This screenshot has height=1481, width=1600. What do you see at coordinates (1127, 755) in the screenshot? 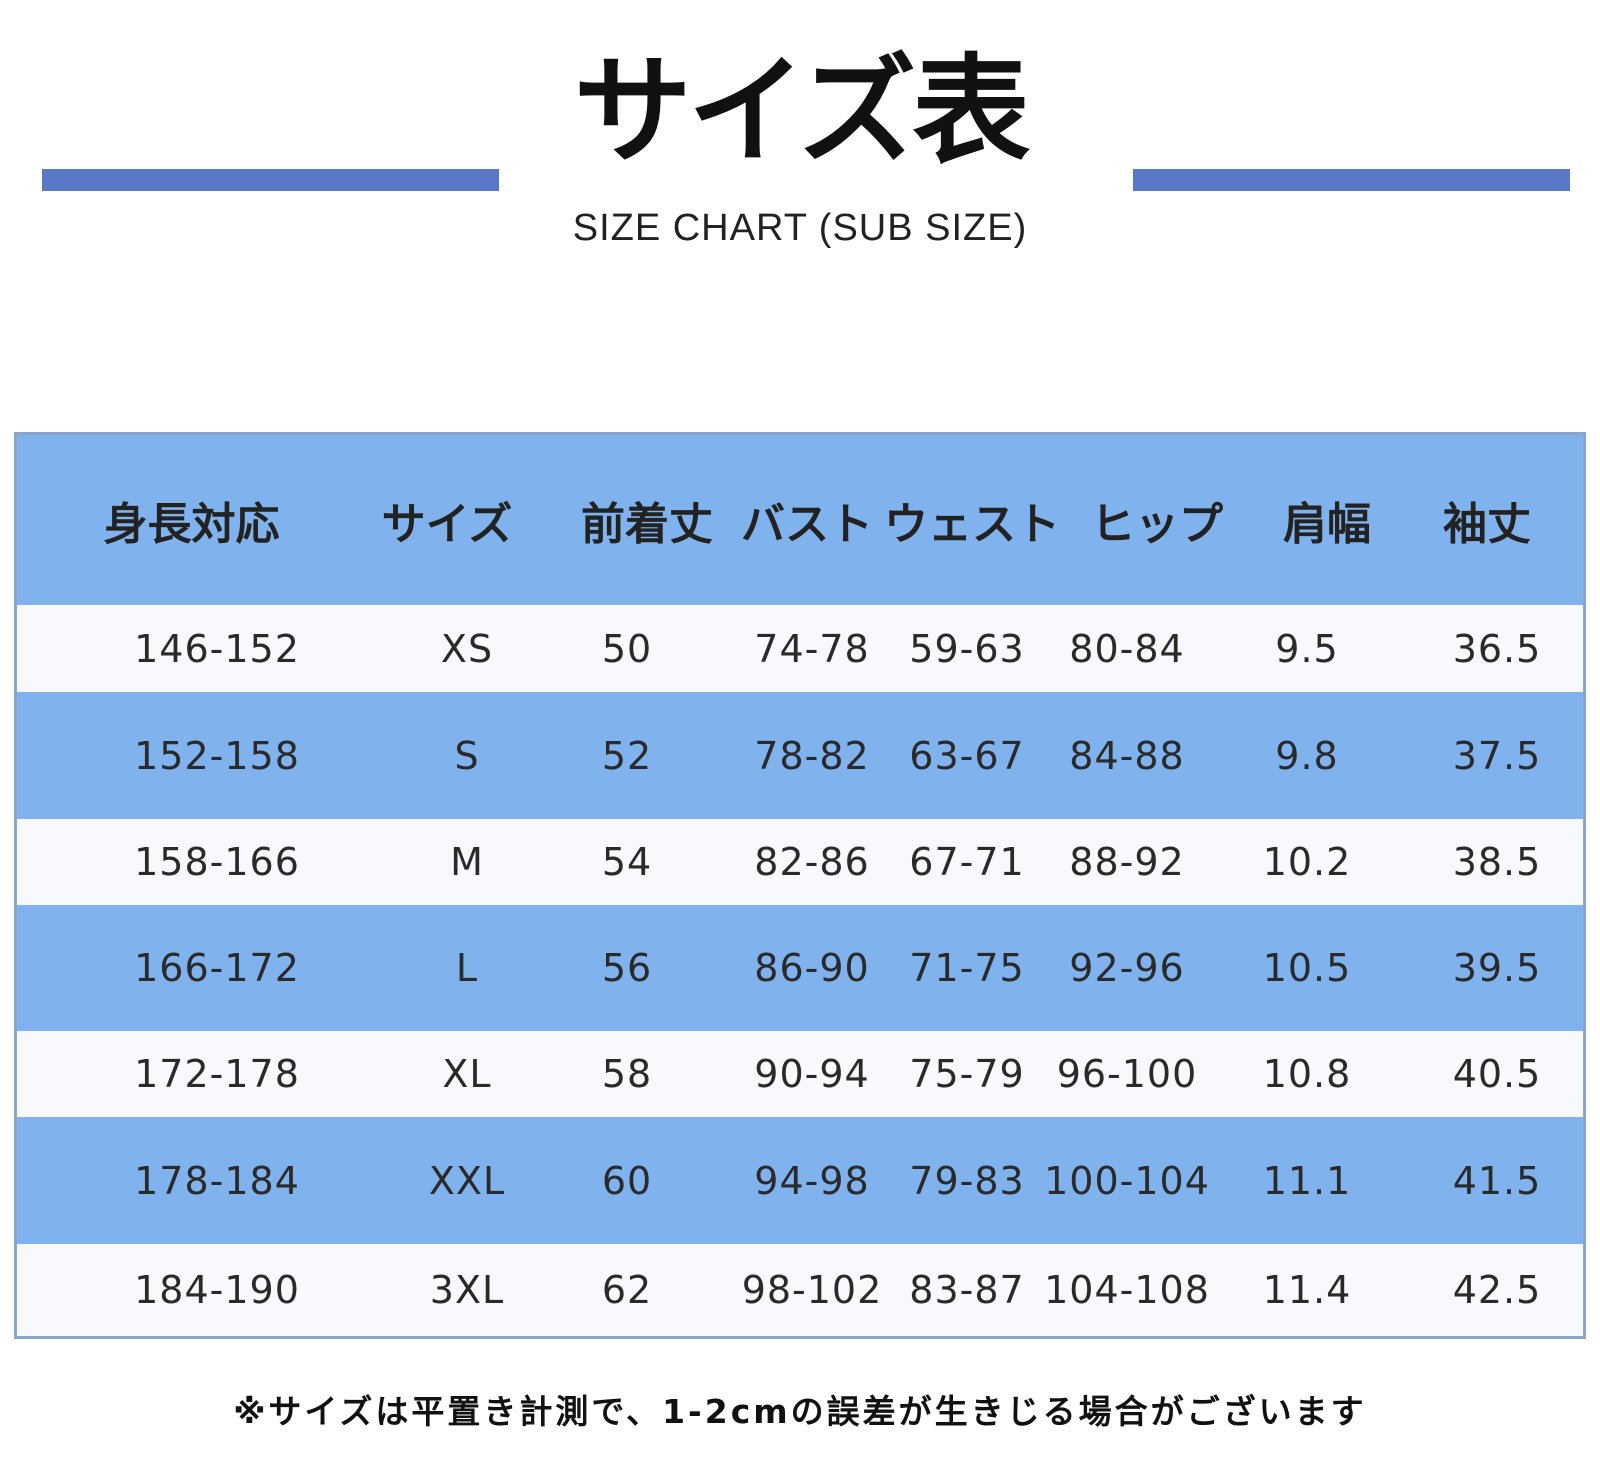
I see `cell-hip: 84-88` at bounding box center [1127, 755].